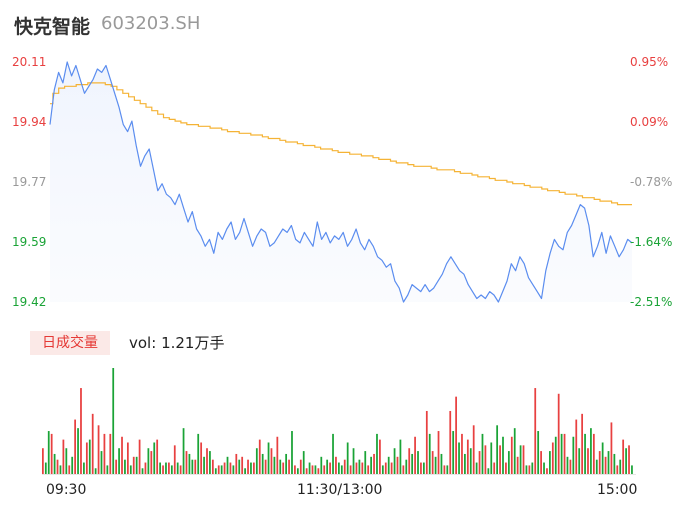  What do you see at coordinates (617, 490) in the screenshot?
I see `x-tick-close: 15:00` at bounding box center [617, 490].